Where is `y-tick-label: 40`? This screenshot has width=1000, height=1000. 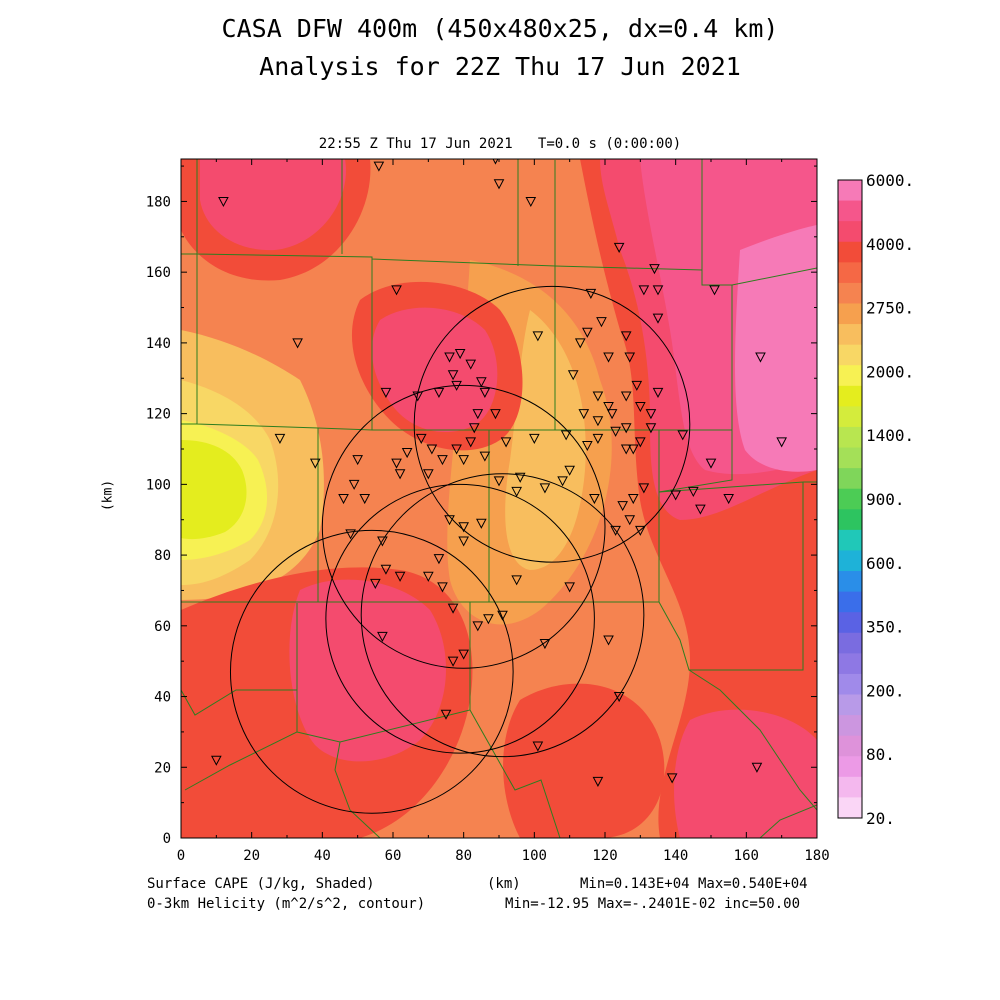
y-tick-label: 40 is located at coordinates (162, 698).